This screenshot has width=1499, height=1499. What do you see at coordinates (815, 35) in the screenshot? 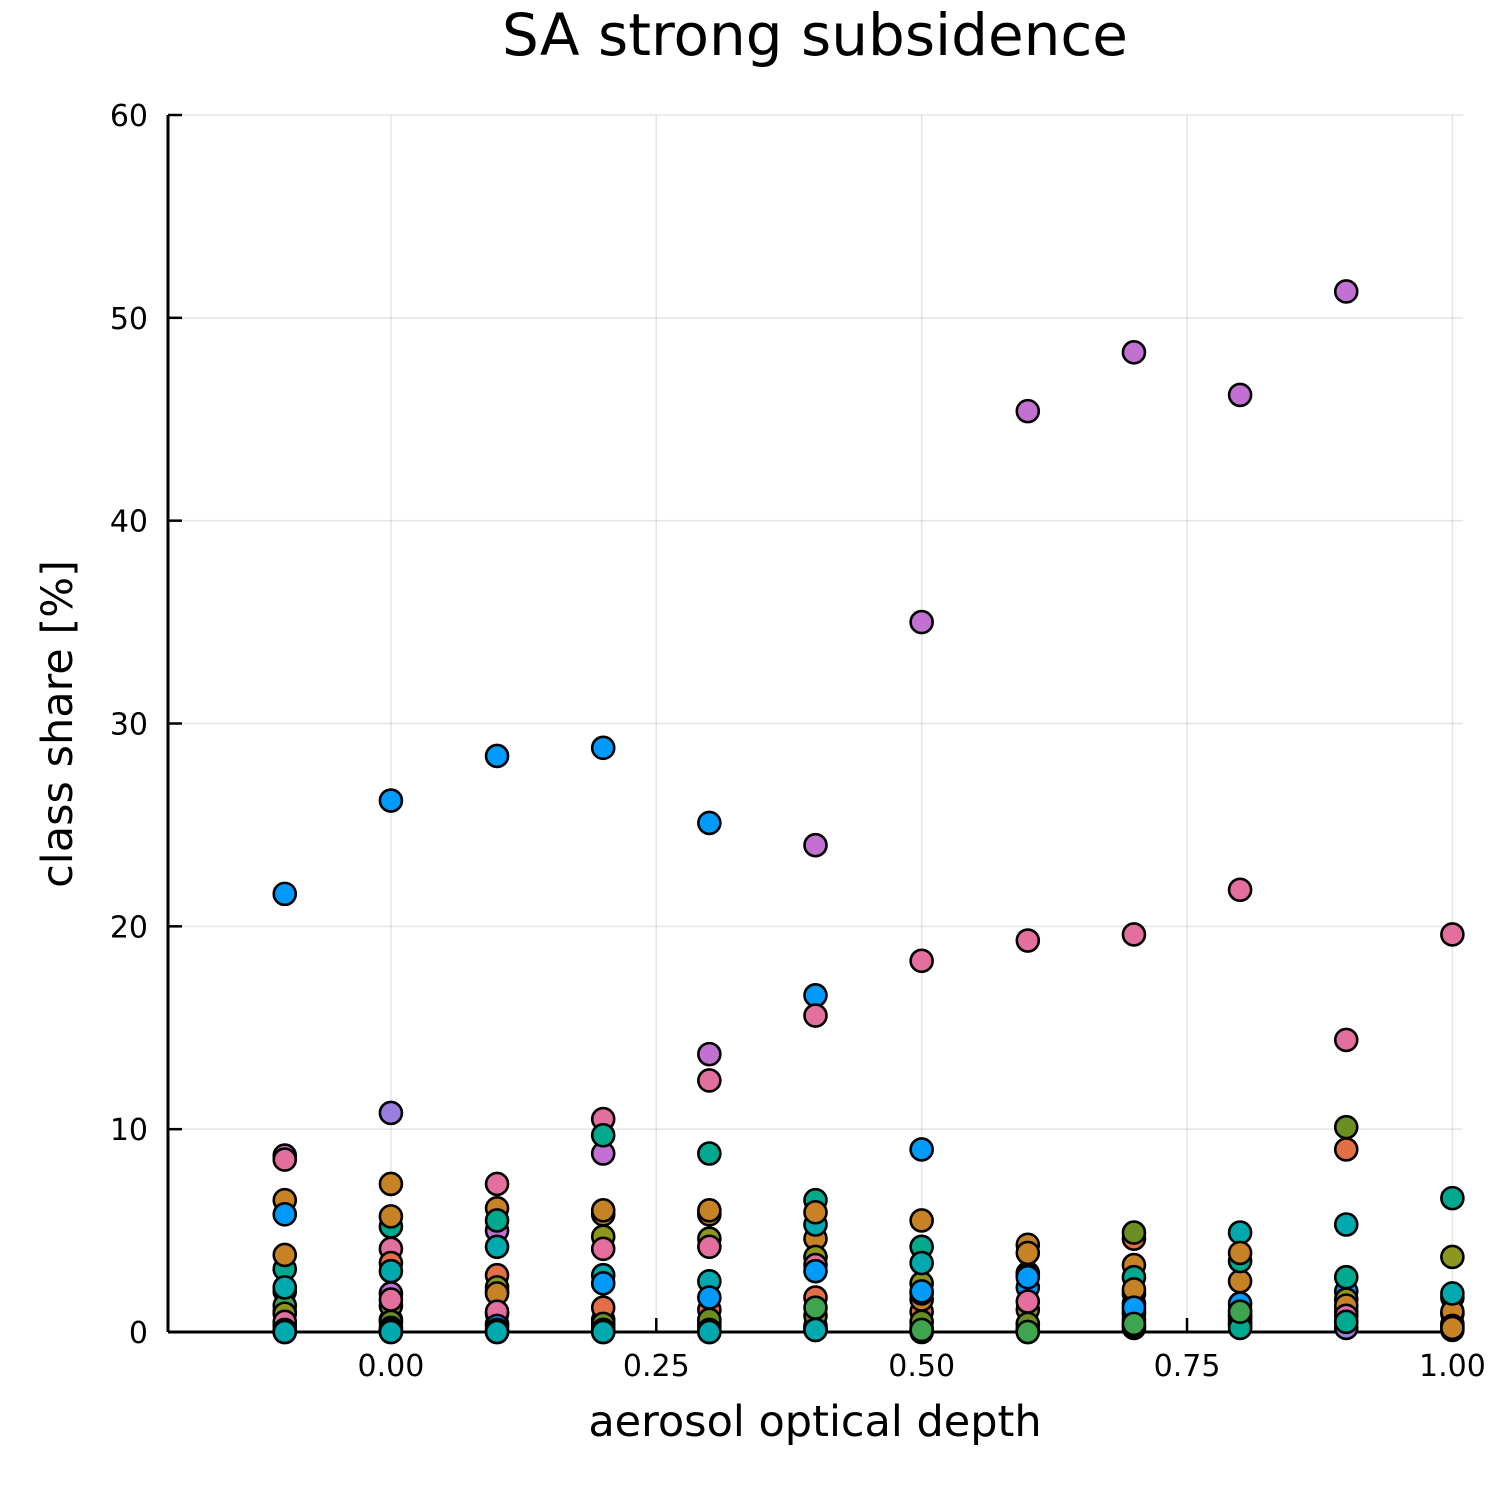
I see `chart-title: SA strong subsidence` at bounding box center [815, 35].